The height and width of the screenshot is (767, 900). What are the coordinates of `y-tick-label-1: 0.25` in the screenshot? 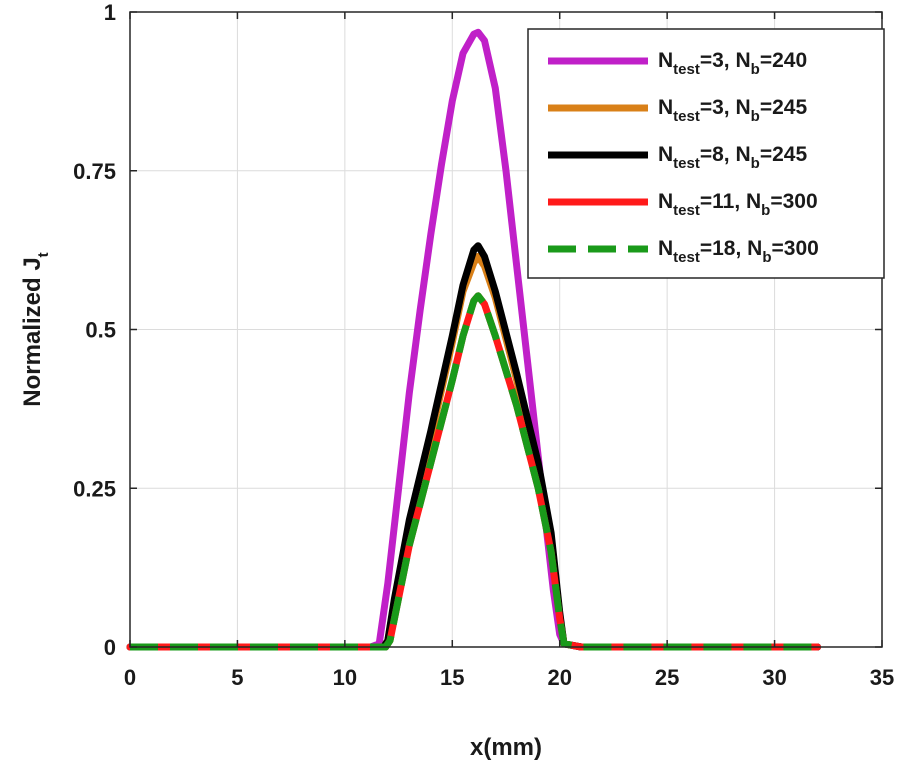 It's located at (94, 488).